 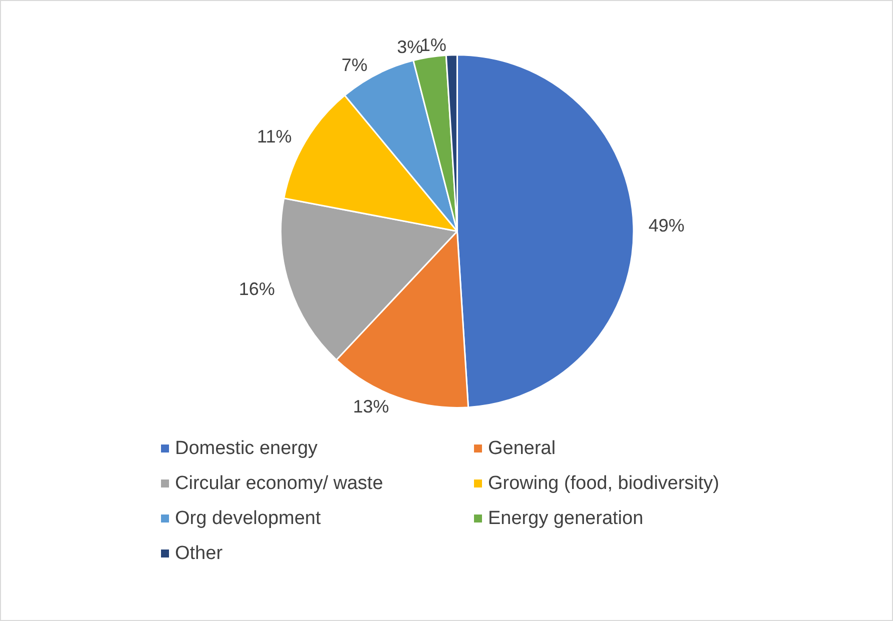 What do you see at coordinates (248, 518) in the screenshot?
I see `legend-label: Org development` at bounding box center [248, 518].